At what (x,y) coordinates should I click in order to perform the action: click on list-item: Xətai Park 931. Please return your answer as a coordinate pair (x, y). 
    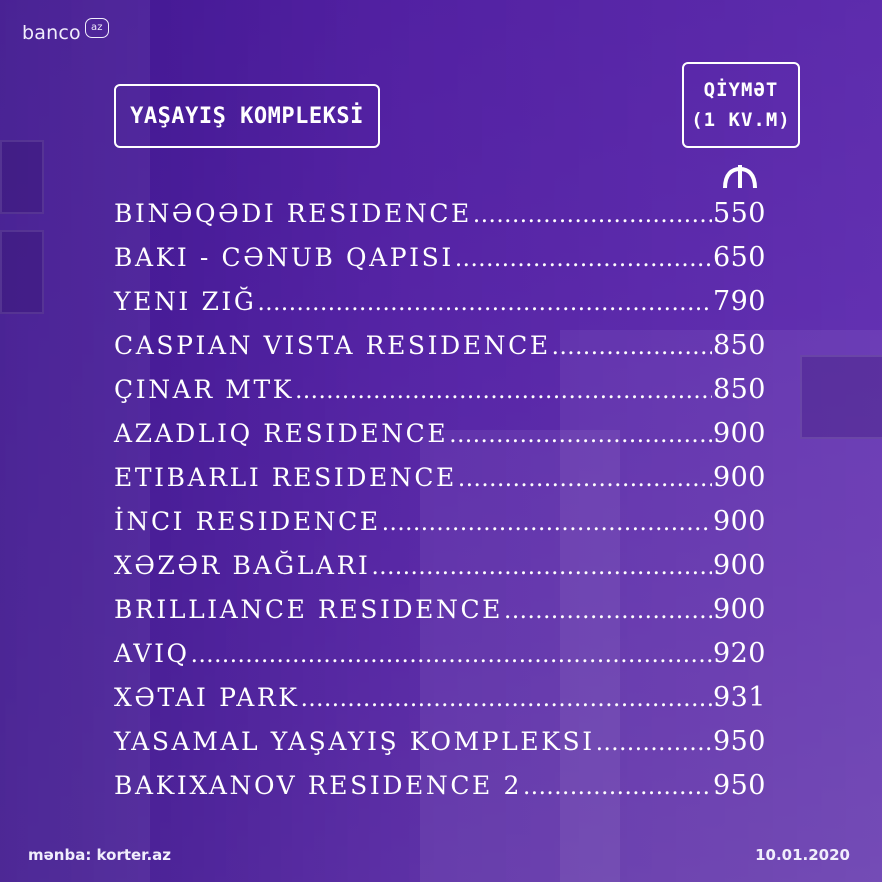
    Looking at the image, I should click on (440, 704).